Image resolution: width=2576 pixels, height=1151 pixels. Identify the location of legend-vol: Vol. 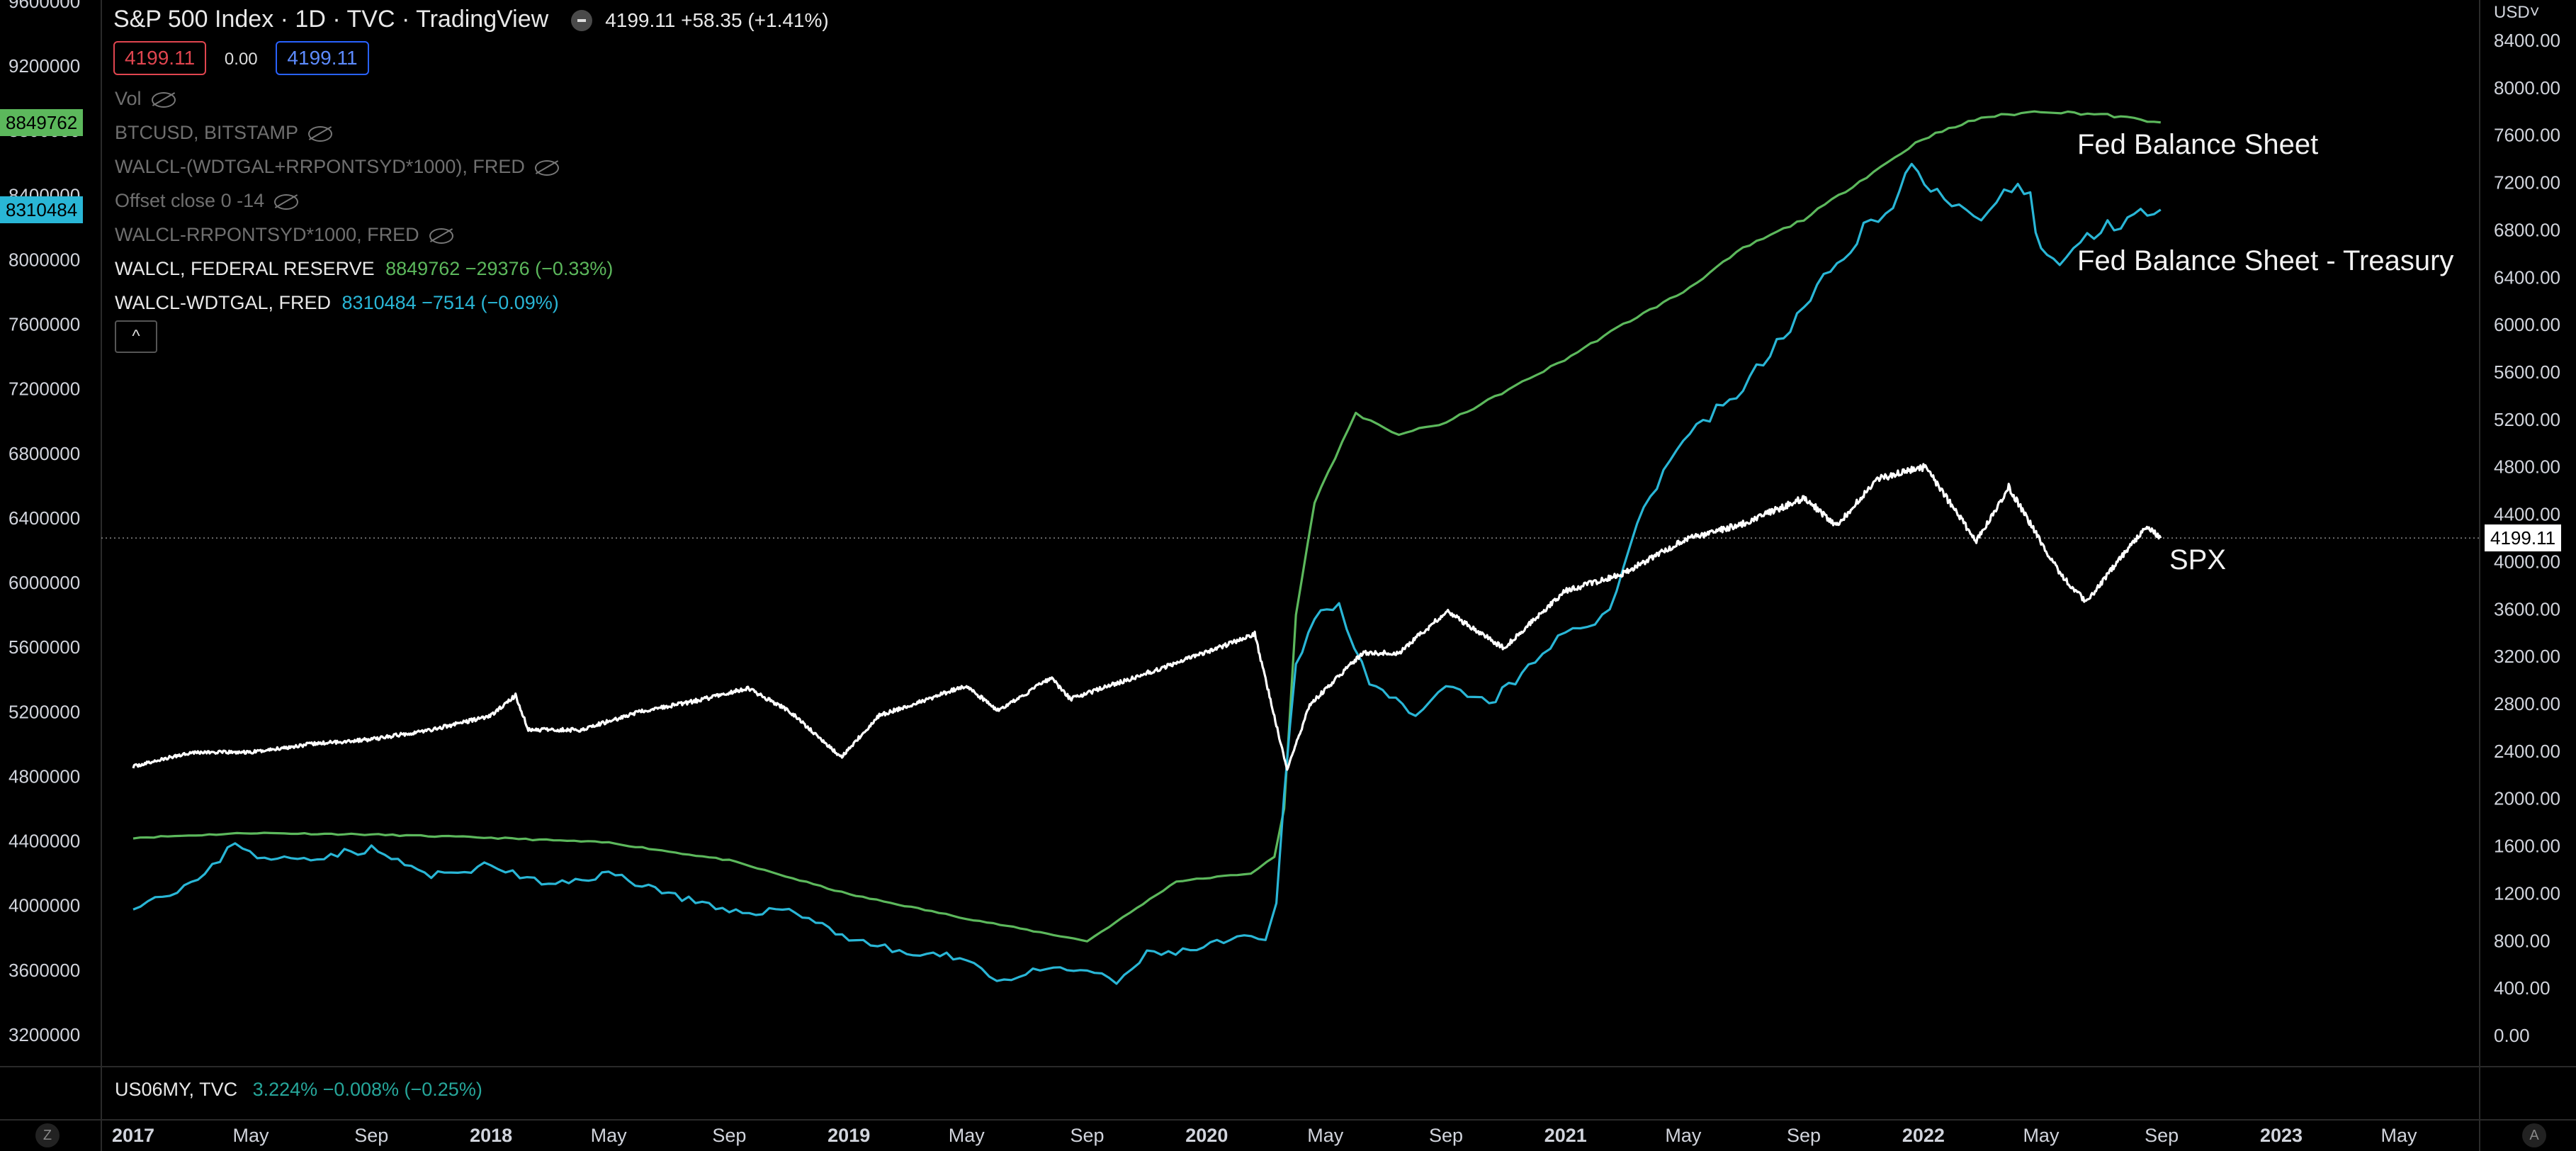
(145, 99).